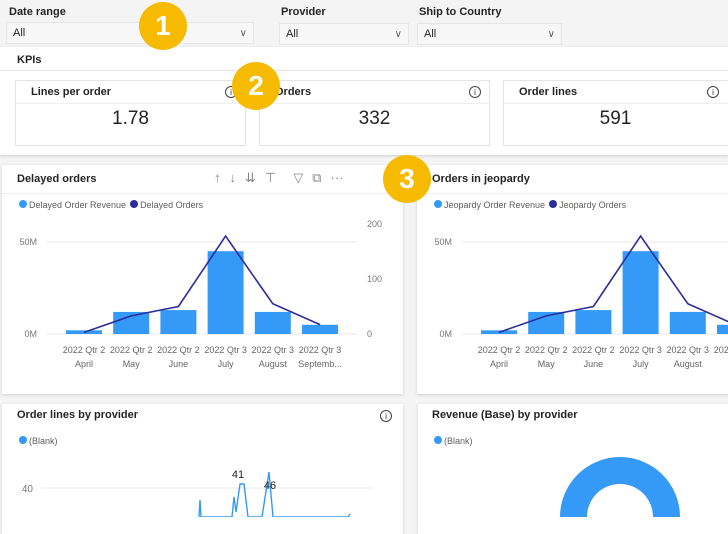 The image size is (728, 534). I want to click on kpi-label: Lines per order, so click(71, 92).